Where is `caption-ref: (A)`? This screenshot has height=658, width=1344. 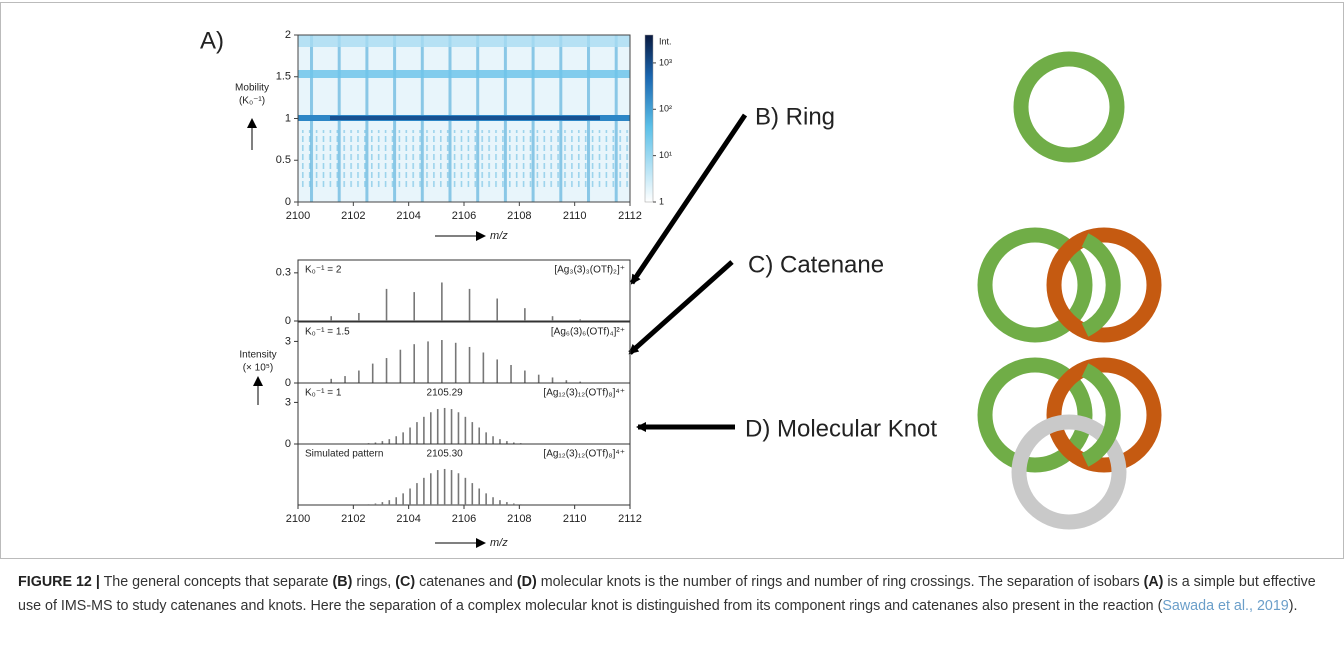 caption-ref: (A) is located at coordinates (1153, 582).